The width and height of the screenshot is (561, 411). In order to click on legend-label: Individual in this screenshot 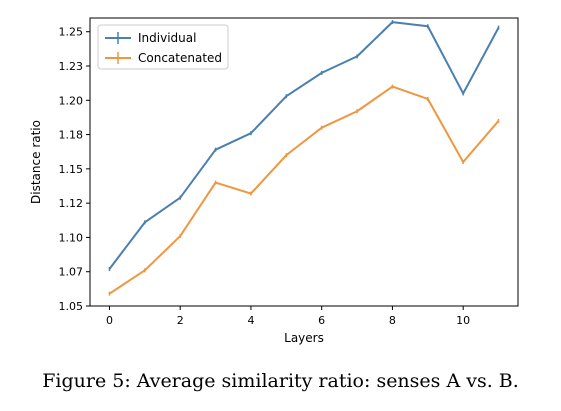, I will do `click(167, 38)`.